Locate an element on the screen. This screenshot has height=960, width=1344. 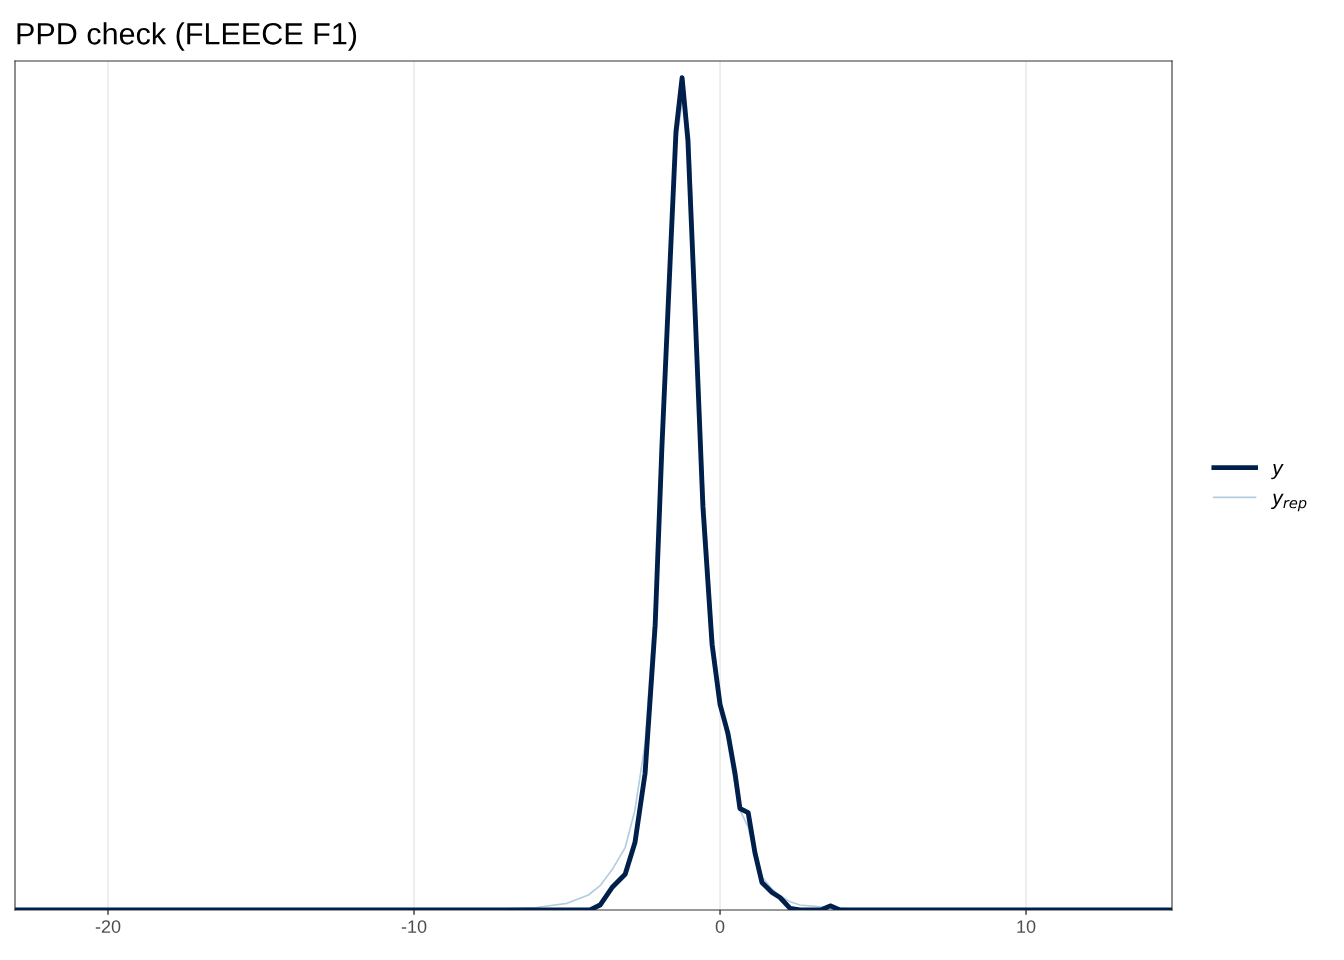
x-tick-label: 10 is located at coordinates (1026, 926).